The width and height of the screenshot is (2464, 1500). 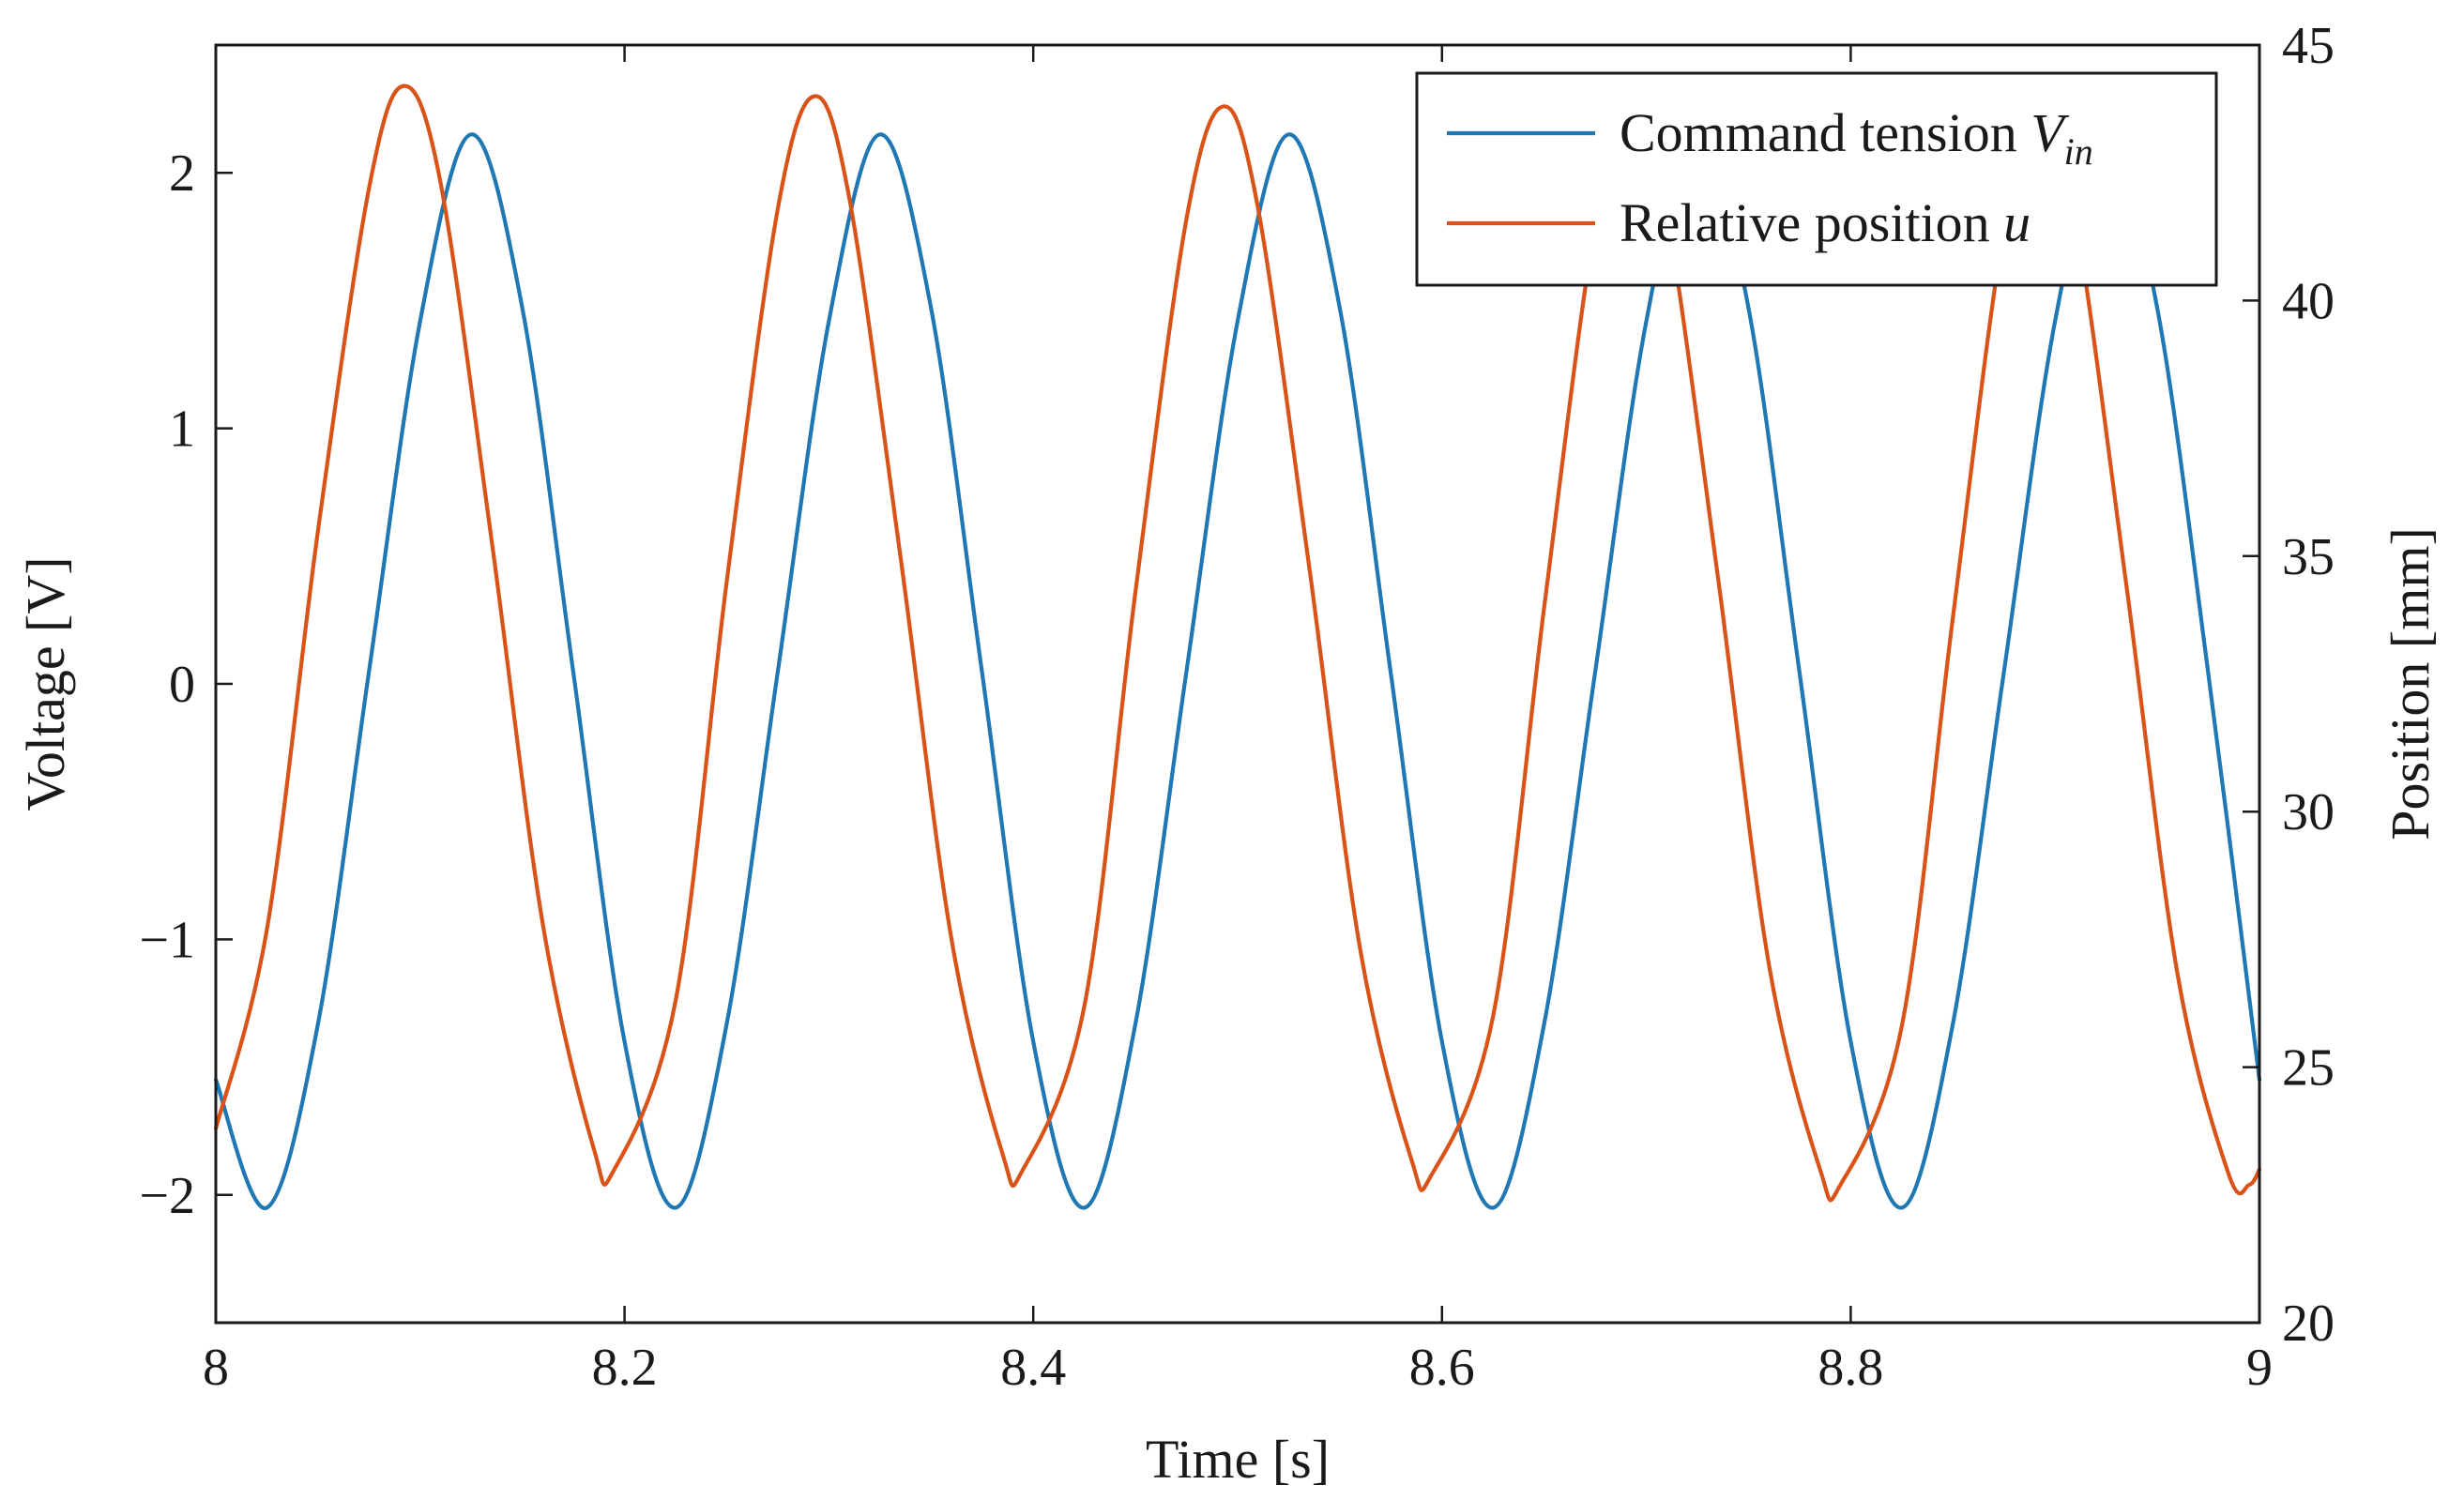 I want to click on y2-tick-label: 35, so click(x=2308, y=557).